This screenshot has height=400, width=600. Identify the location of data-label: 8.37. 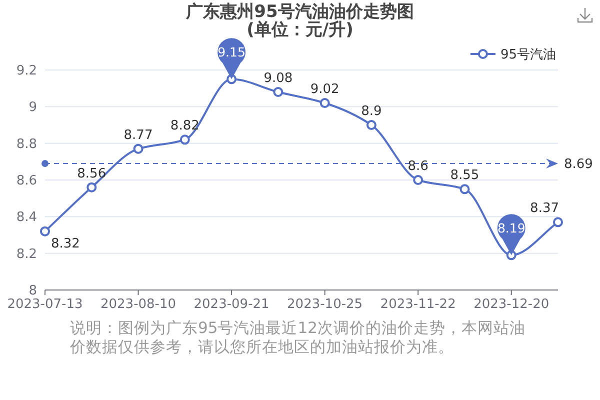
(544, 208).